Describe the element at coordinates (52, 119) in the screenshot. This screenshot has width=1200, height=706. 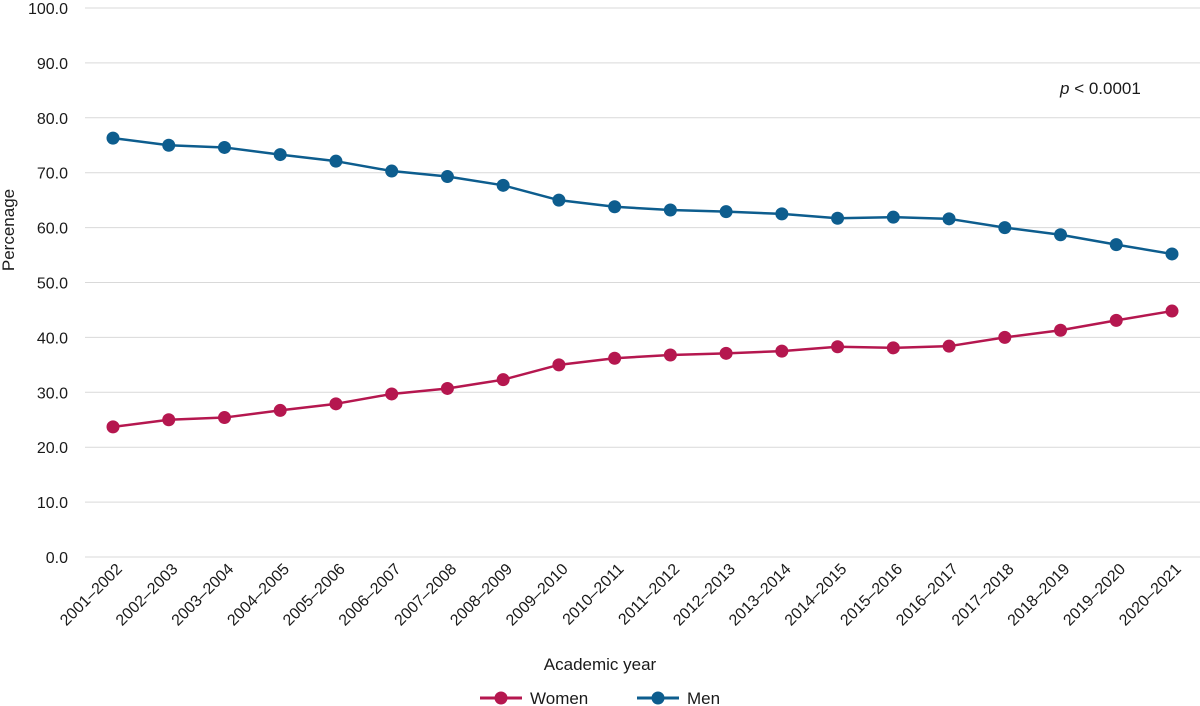
I see `y-tick-label: 80.0` at that location.